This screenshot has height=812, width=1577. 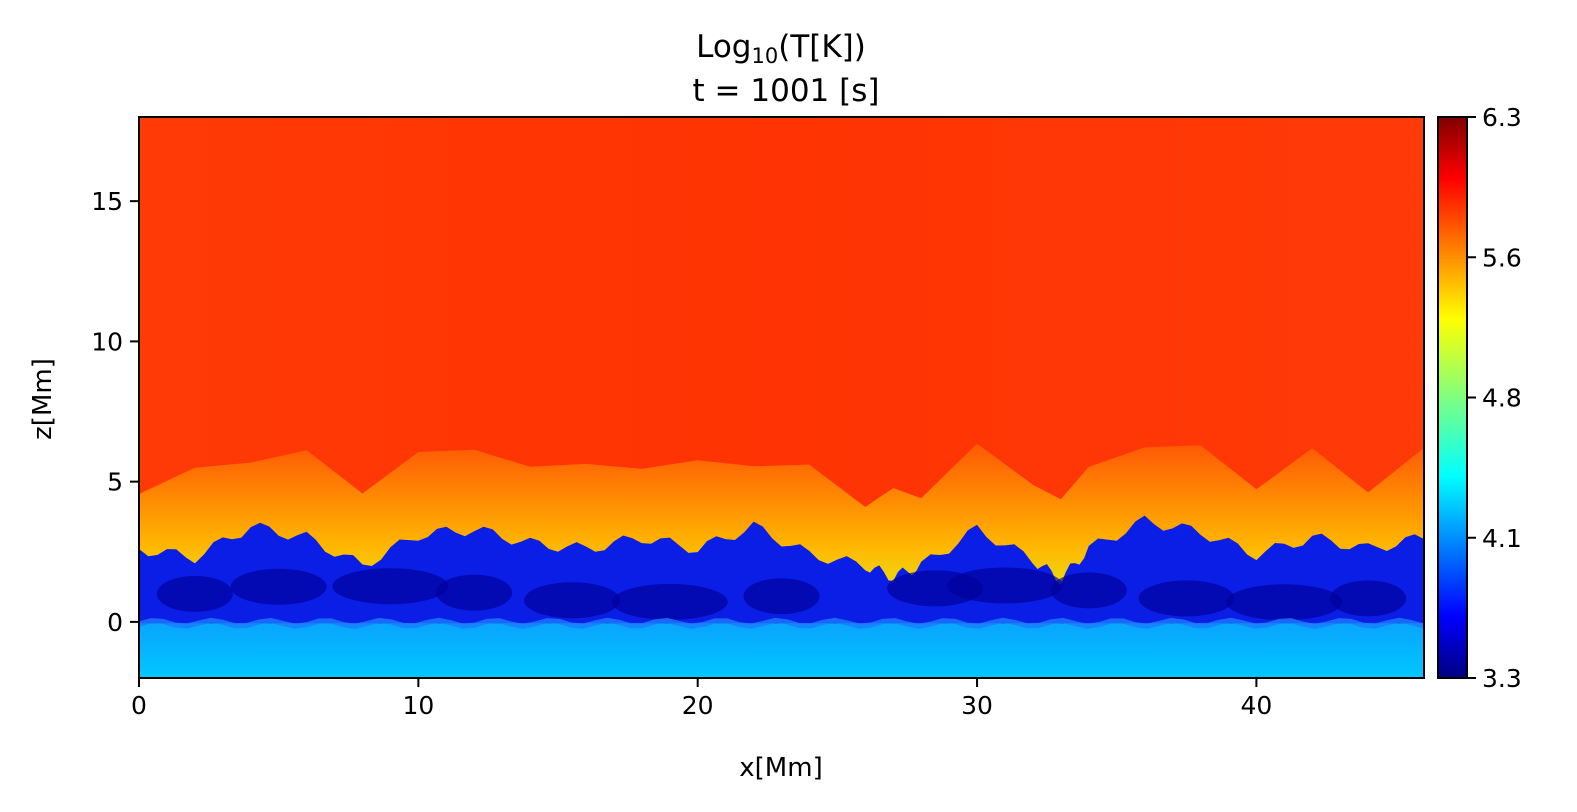 What do you see at coordinates (1502, 257) in the screenshot?
I see `colorbar-tick-label: 5.6` at bounding box center [1502, 257].